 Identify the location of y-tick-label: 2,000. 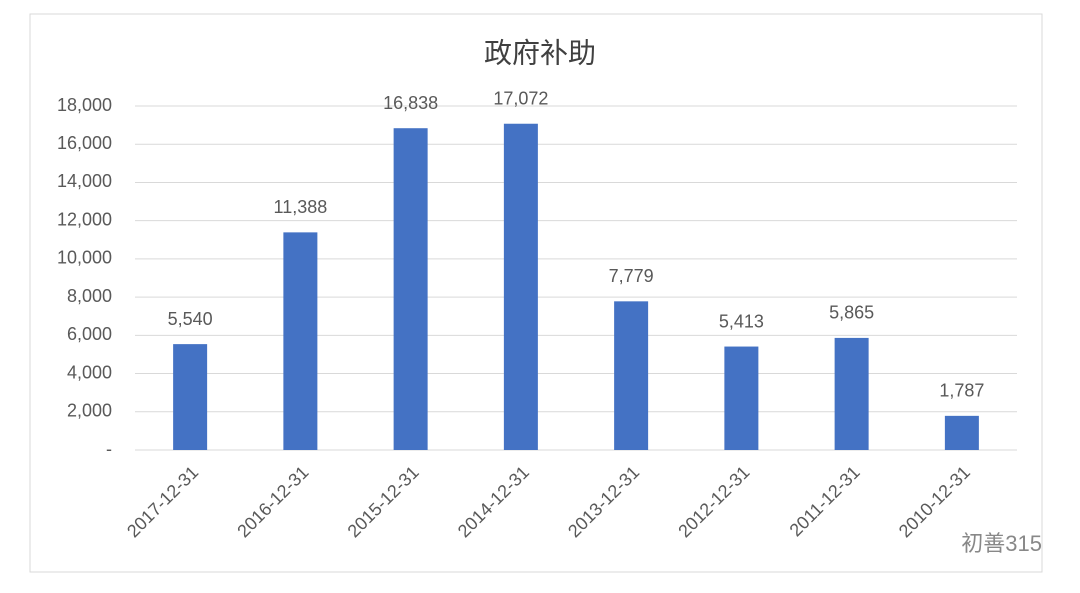
(89, 411).